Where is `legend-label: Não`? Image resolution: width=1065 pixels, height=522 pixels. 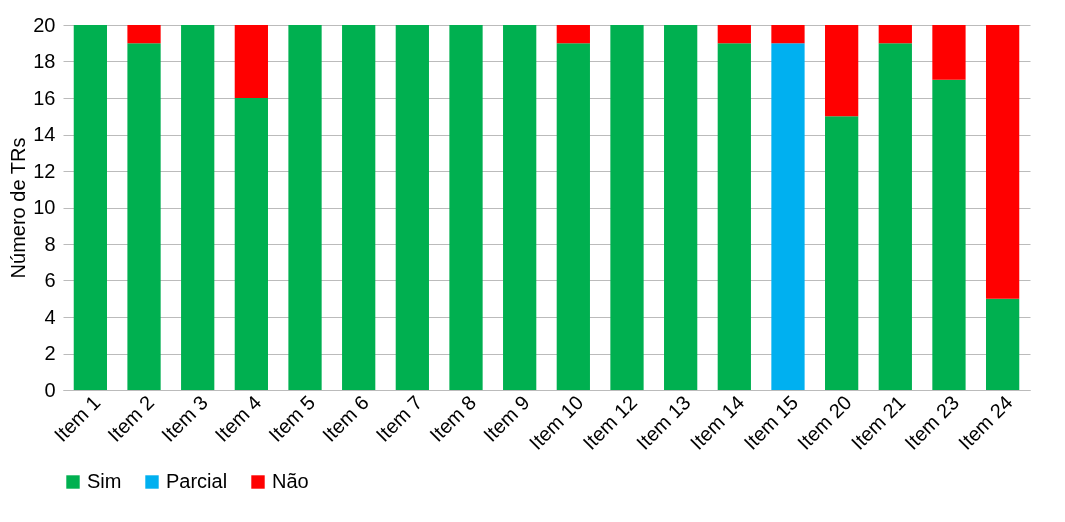
legend-label: Não is located at coordinates (290, 481).